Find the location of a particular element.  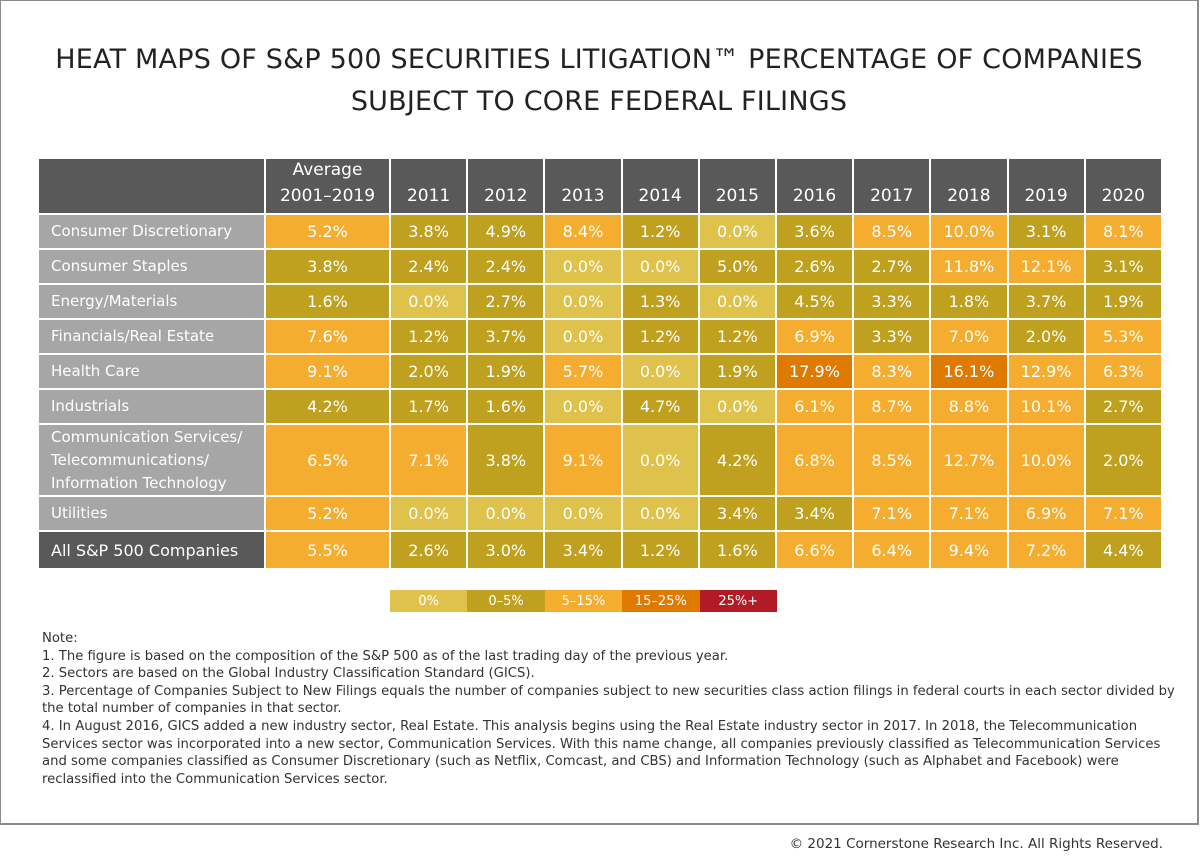

heatmap-cell: 5.0% is located at coordinates (738, 267).